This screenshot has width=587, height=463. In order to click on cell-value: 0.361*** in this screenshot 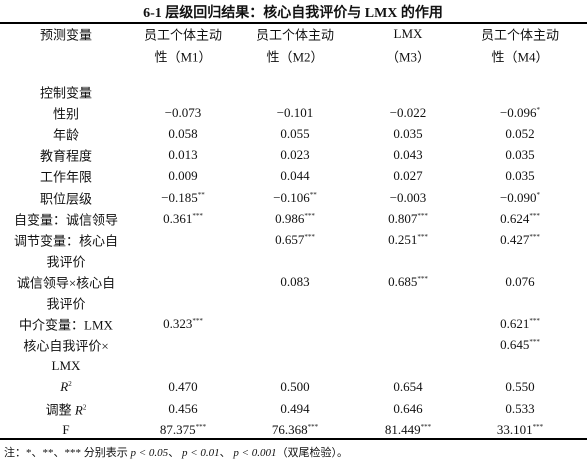, I will do `click(183, 219)`.